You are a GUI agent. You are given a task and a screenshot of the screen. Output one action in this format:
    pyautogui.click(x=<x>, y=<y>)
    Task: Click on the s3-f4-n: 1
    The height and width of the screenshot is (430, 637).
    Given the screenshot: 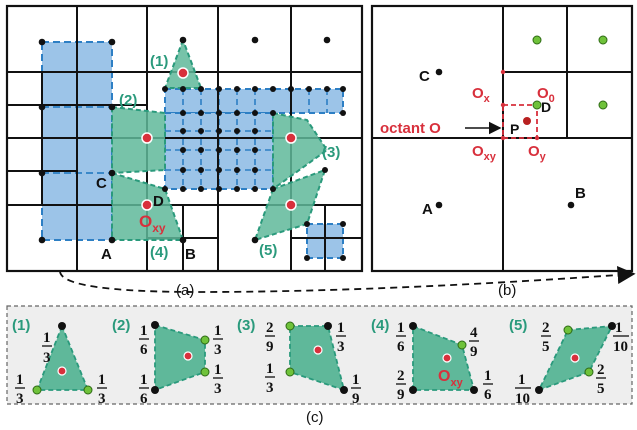 What is the action you would take?
    pyautogui.click(x=356, y=380)
    